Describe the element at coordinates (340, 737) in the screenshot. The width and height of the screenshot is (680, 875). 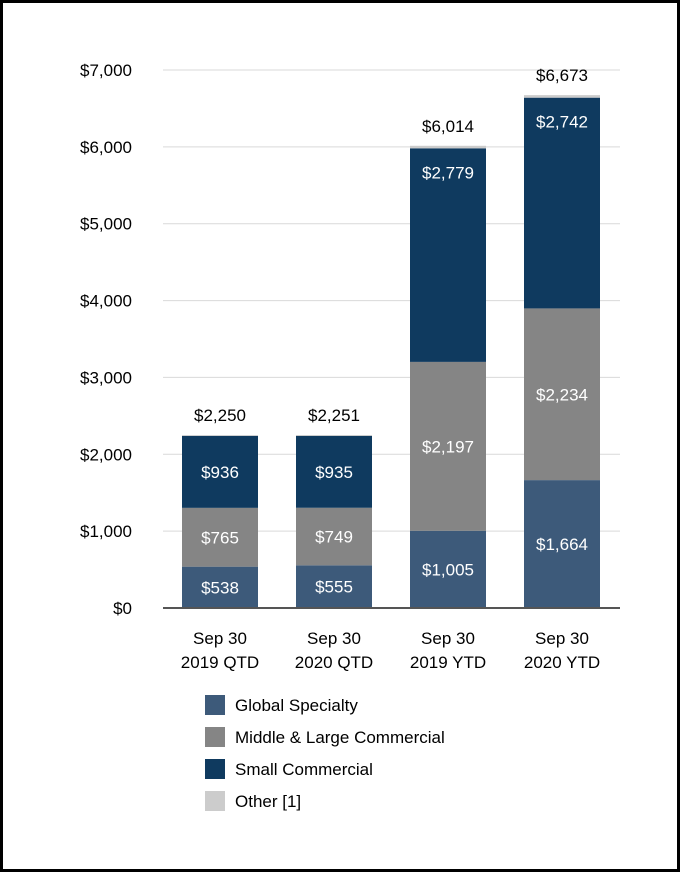
I see `legend-label: Middle & Large Commercial` at that location.